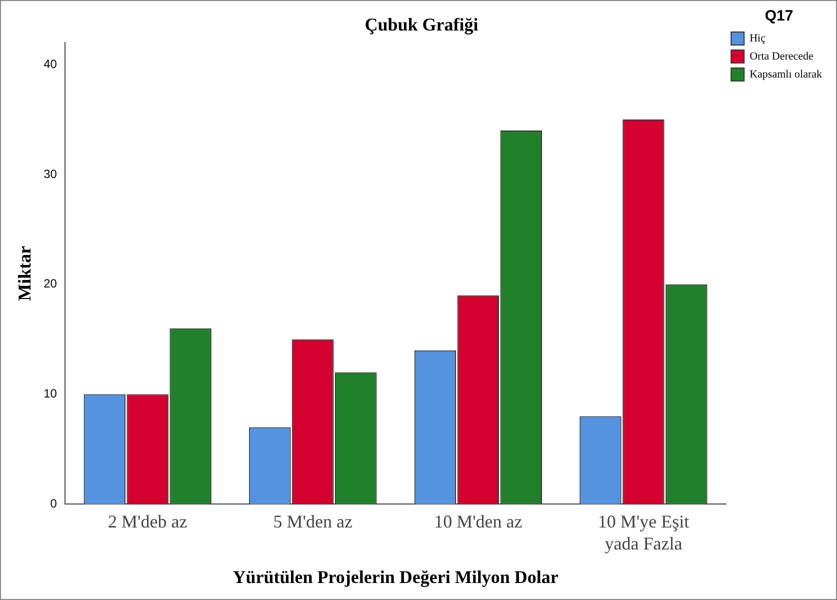 The width and height of the screenshot is (837, 600). Describe the element at coordinates (779, 16) in the screenshot. I see `legend-title: Q17` at that location.